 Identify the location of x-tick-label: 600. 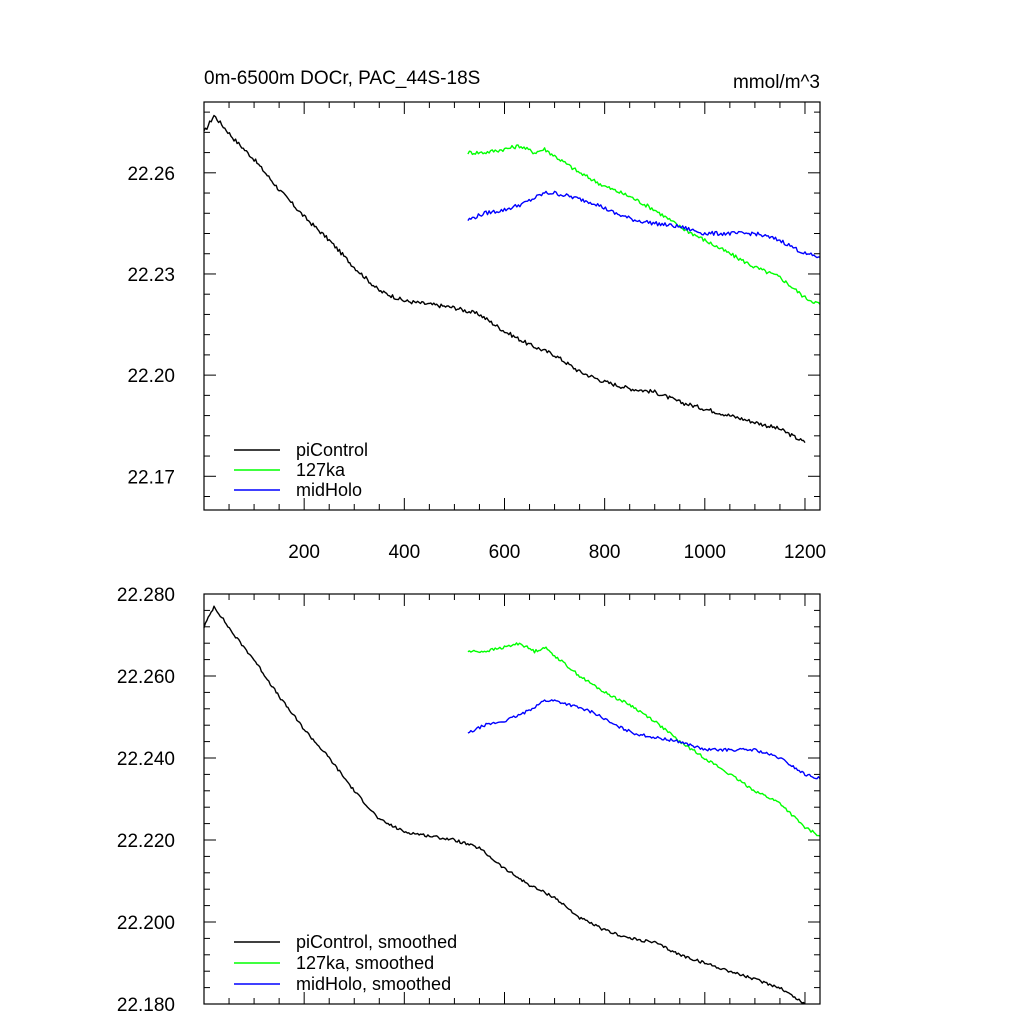
(505, 552).